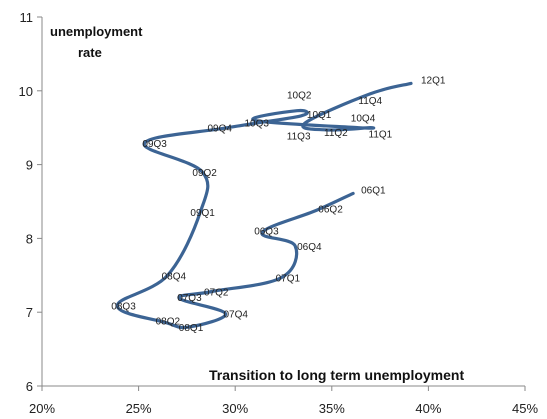 This screenshot has width=547, height=419. I want to click on point-label: 08Q2, so click(168, 322).